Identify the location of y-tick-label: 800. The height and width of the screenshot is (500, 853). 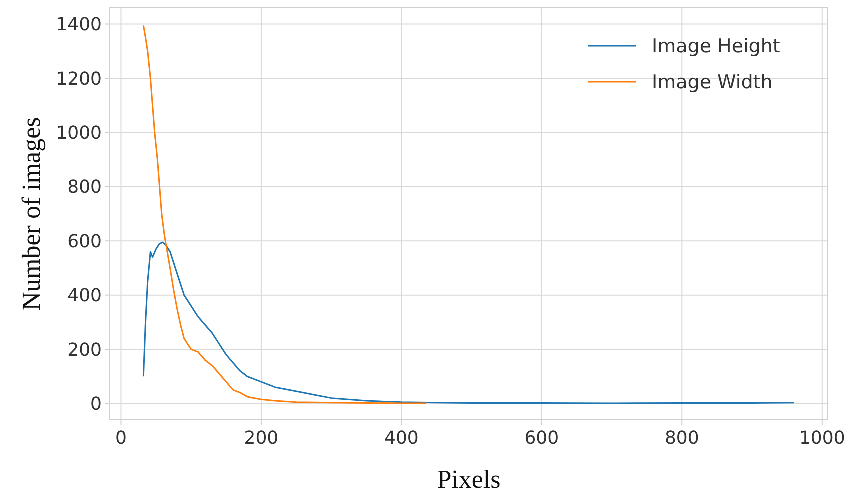
(85, 187).